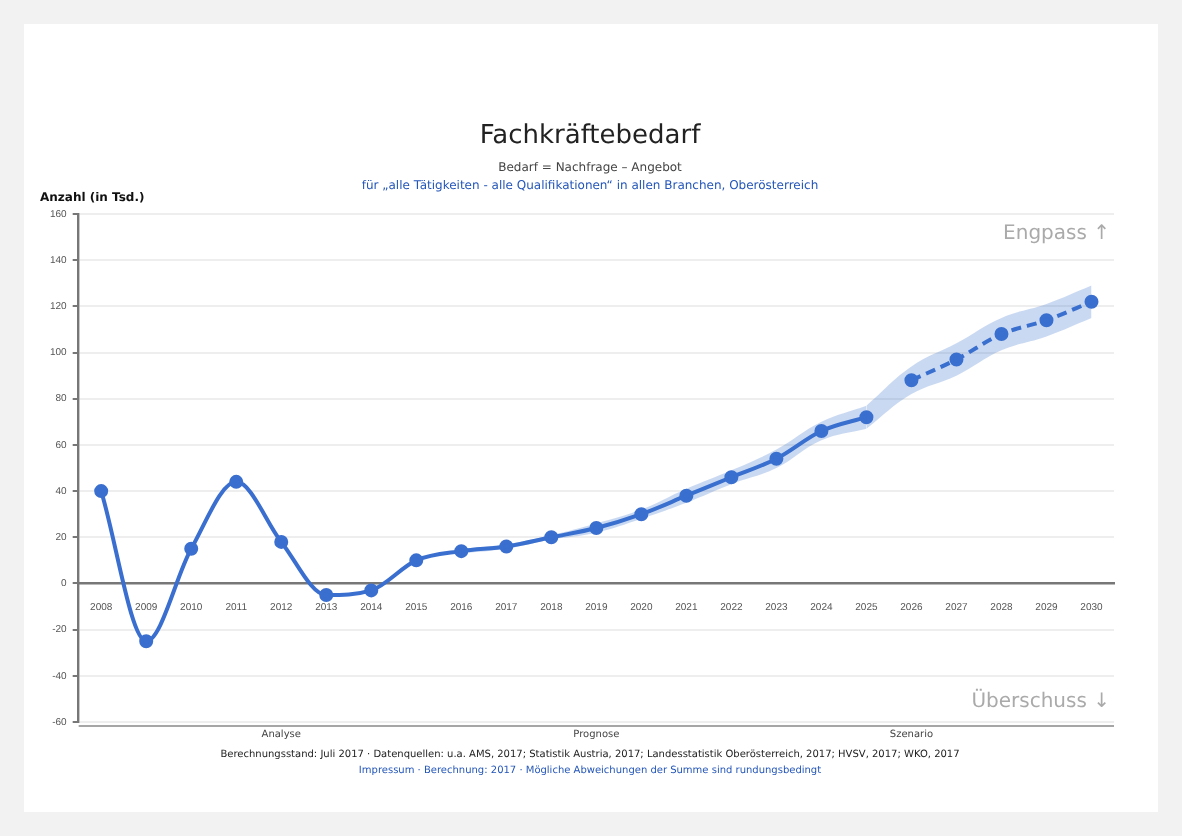 The width and height of the screenshot is (1182, 836). I want to click on chart-title: Fachkräftebedarf, so click(590, 135).